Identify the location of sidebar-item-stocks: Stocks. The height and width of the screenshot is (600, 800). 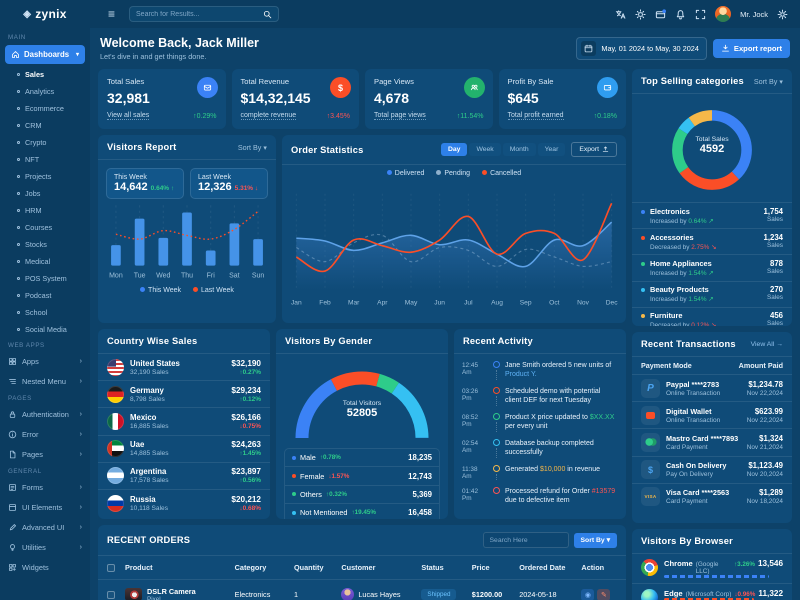
(45, 244).